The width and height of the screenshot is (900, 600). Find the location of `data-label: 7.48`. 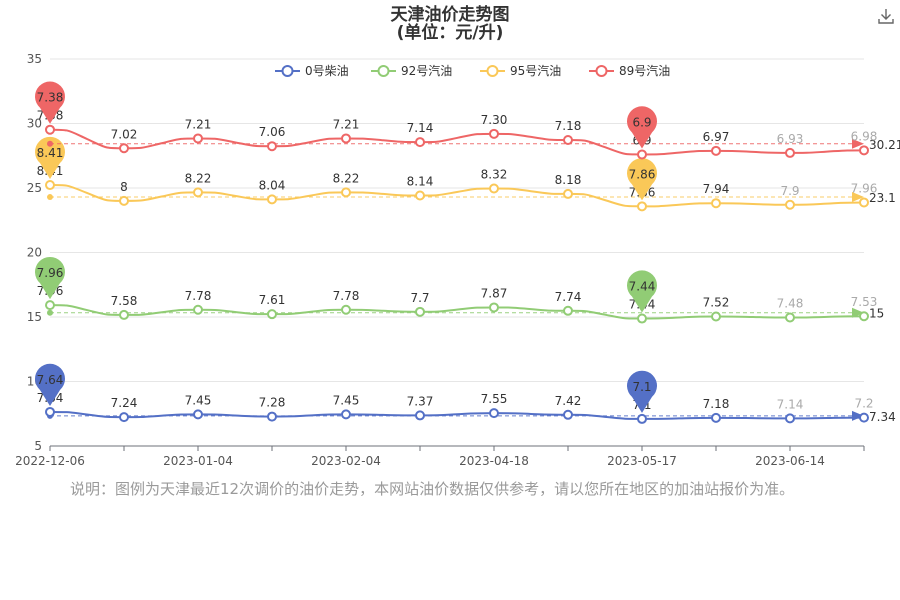

data-label: 7.48 is located at coordinates (790, 304).